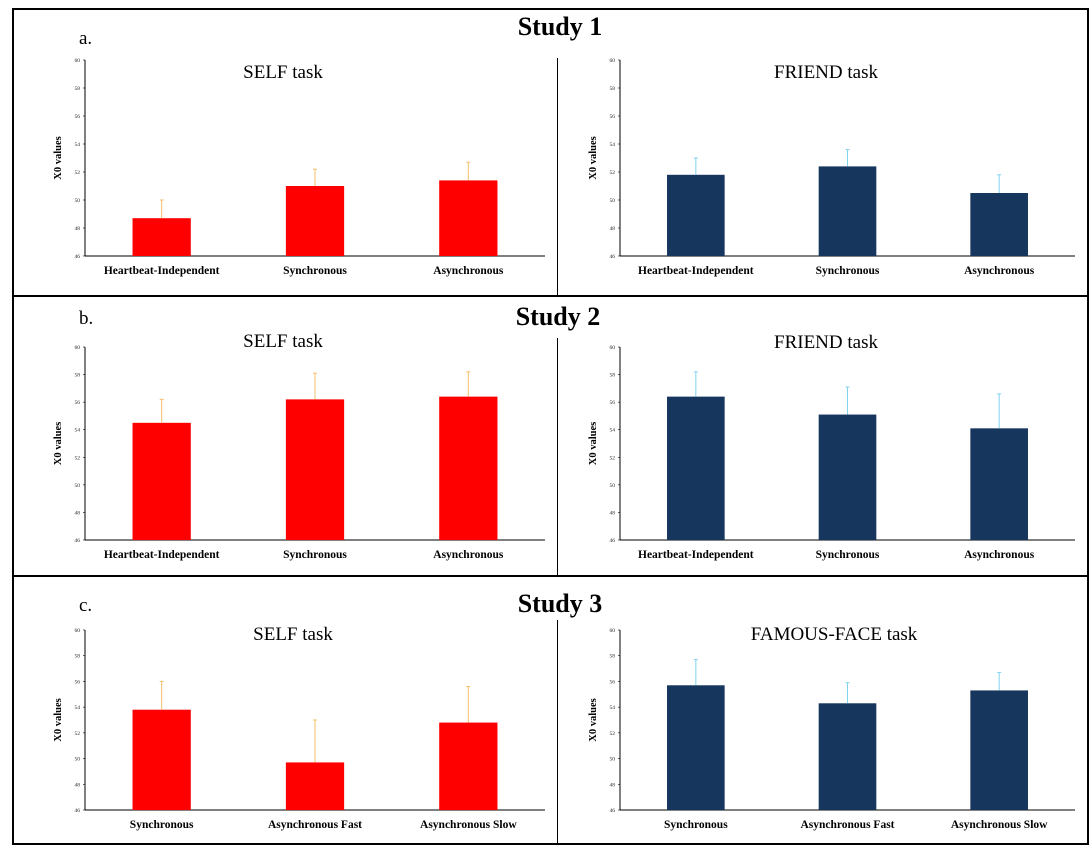 The image size is (1089, 845). Describe the element at coordinates (86, 318) in the screenshot. I see `panel-letter-b: b.` at that location.